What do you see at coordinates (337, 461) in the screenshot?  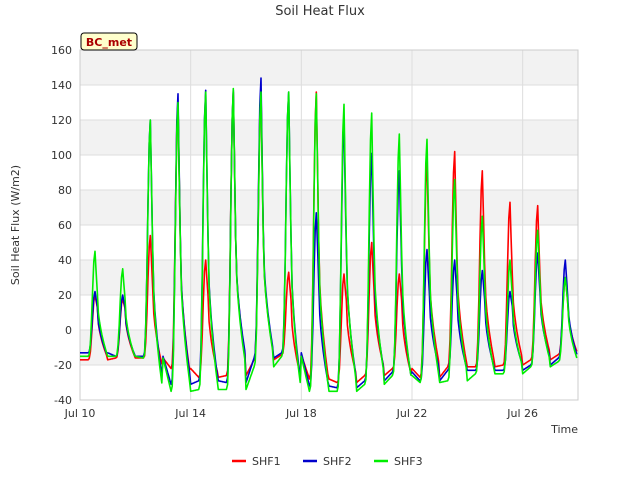 I see `legend-label-shf2: SHF2` at bounding box center [337, 461].